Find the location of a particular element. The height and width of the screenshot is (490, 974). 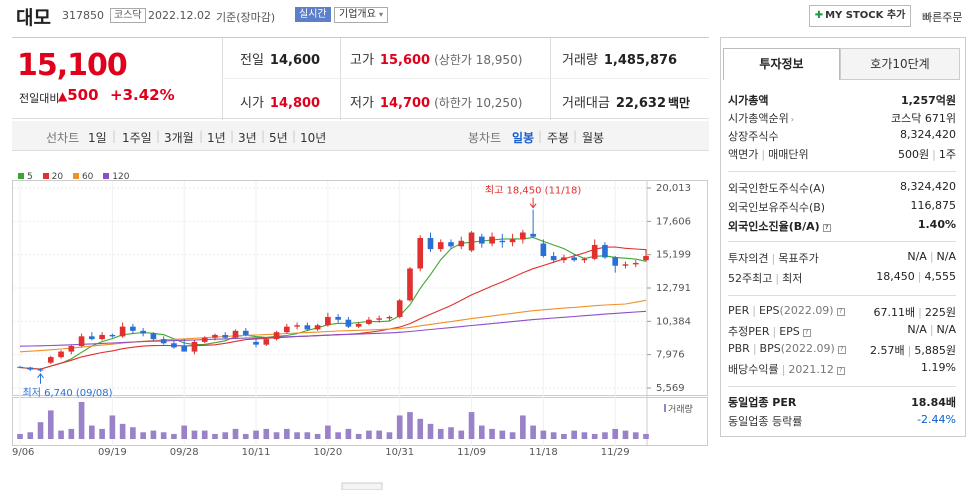

lower-limit: (하한가 10,250) is located at coordinates (478, 103).